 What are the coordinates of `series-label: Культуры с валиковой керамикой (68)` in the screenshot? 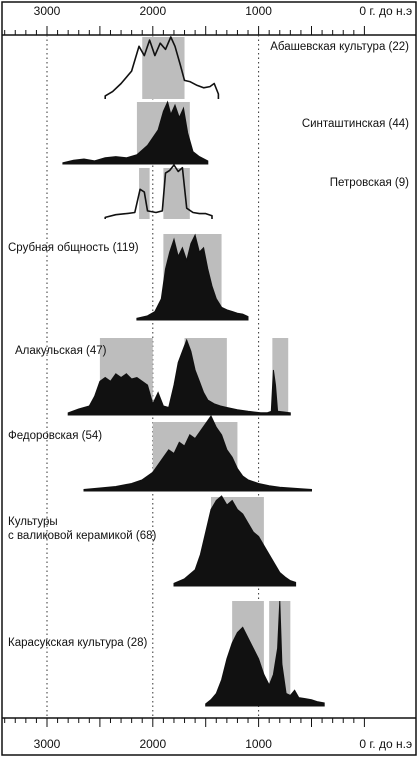 It's located at (82, 529).